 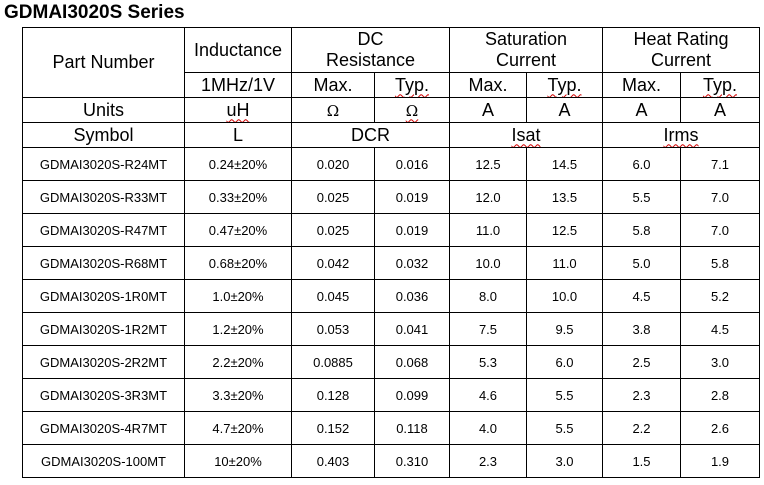 What do you see at coordinates (720, 263) in the screenshot?
I see `cell-irms-typ: 5.8` at bounding box center [720, 263].